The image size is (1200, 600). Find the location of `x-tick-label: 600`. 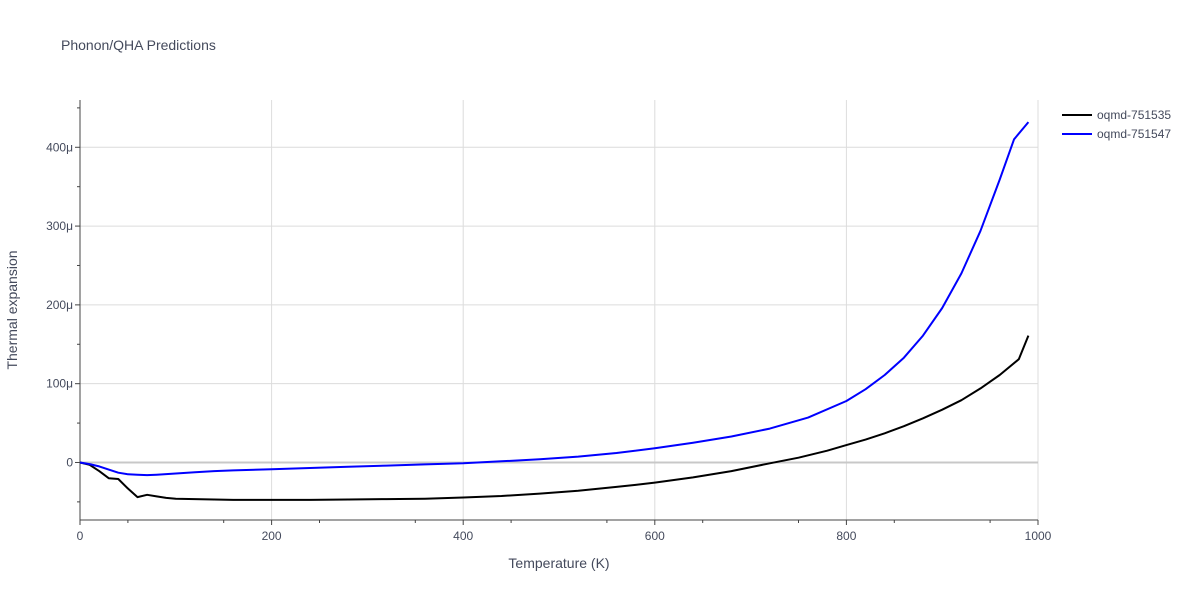

x-tick-label: 600 is located at coordinates (655, 536).